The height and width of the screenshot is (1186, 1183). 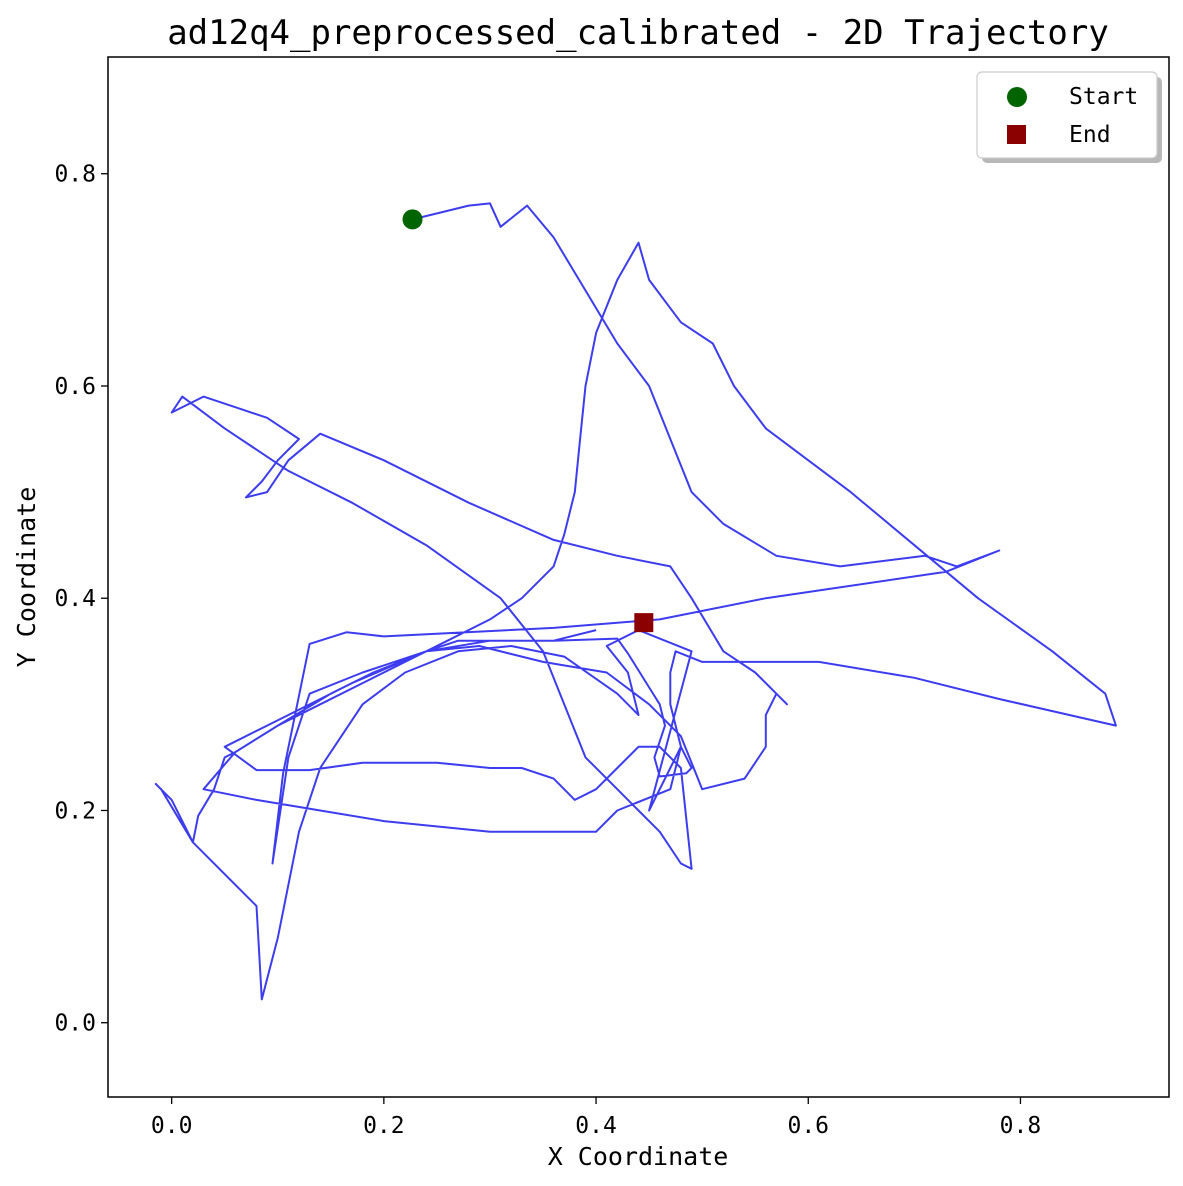 I want to click on y-tick-label: 0.8, so click(x=75, y=175).